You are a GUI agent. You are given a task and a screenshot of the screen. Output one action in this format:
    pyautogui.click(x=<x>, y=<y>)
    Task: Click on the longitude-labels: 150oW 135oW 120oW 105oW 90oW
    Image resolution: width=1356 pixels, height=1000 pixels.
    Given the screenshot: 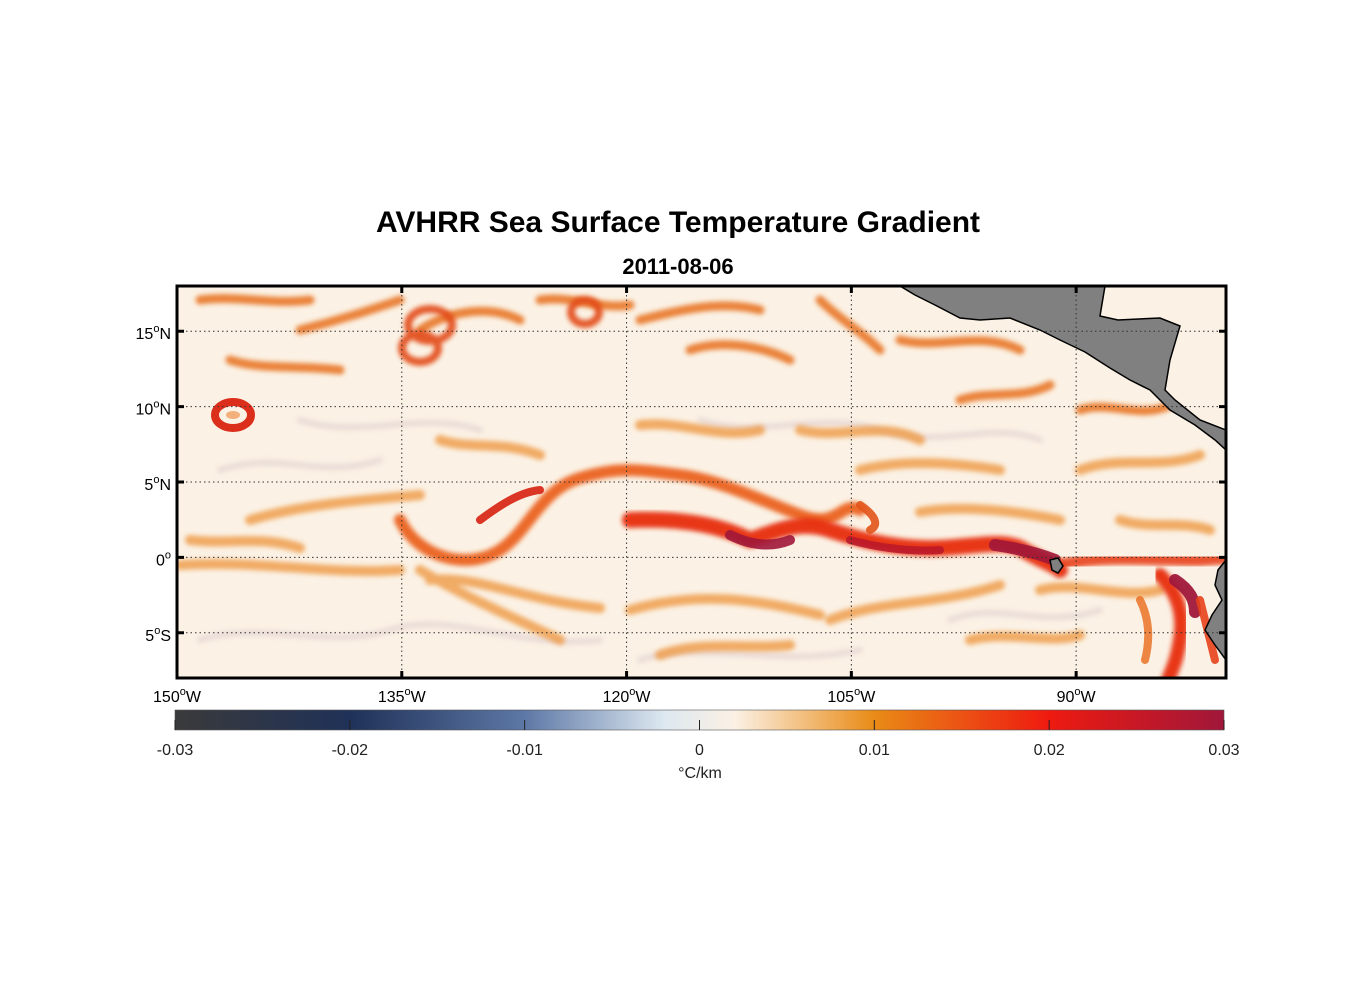 What is the action you would take?
    pyautogui.click(x=625, y=696)
    